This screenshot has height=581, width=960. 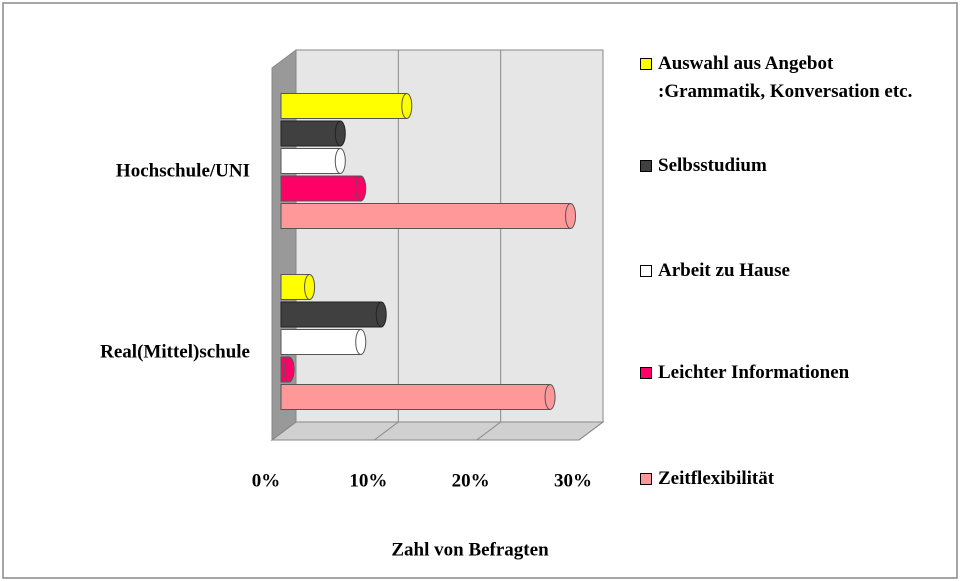 What do you see at coordinates (471, 480) in the screenshot?
I see `x-tick-label: 20%` at bounding box center [471, 480].